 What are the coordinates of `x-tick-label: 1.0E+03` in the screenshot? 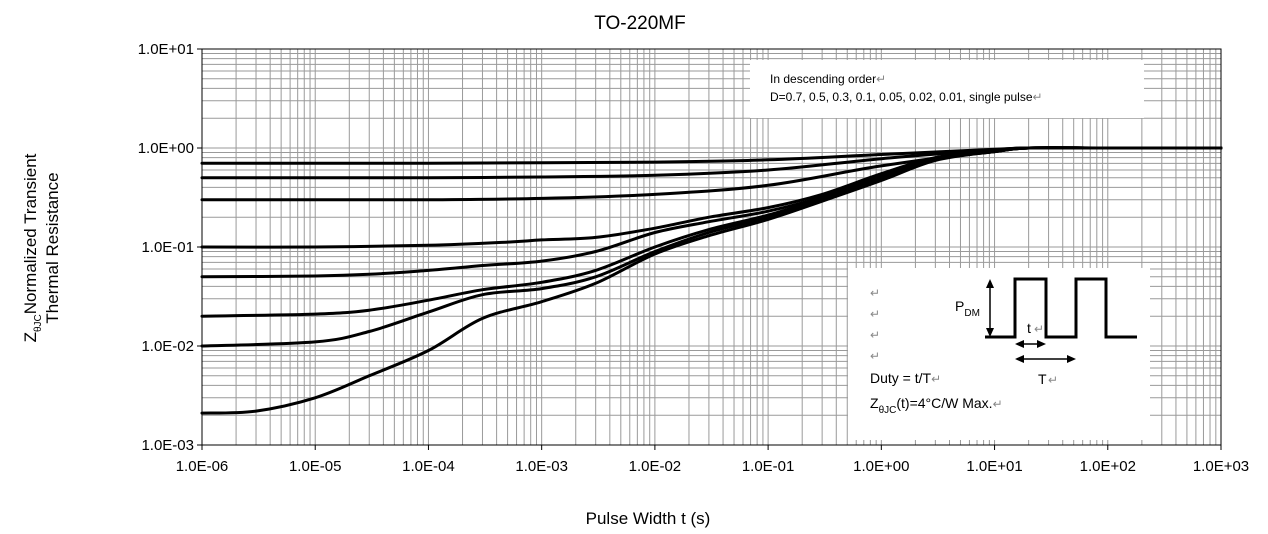 It's located at (1221, 466).